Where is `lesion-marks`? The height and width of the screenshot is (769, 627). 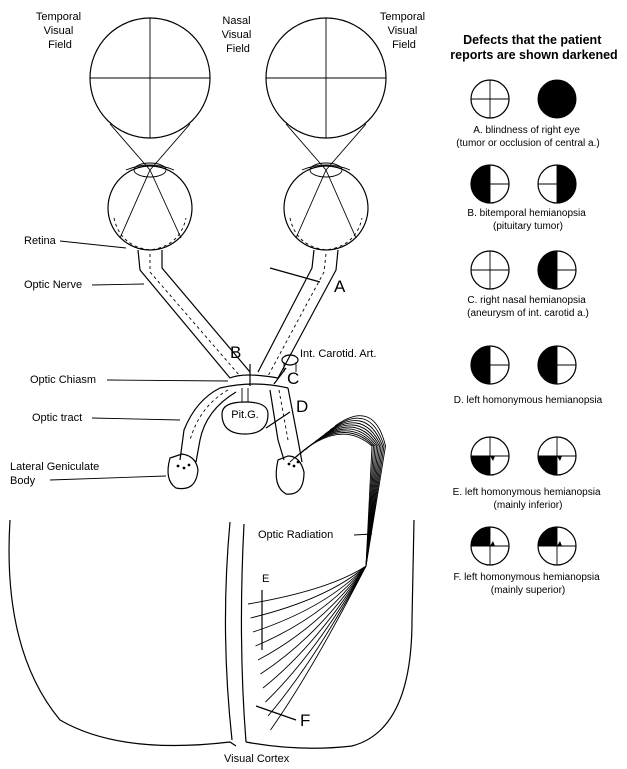 lesion-marks is located at coordinates (285, 494).